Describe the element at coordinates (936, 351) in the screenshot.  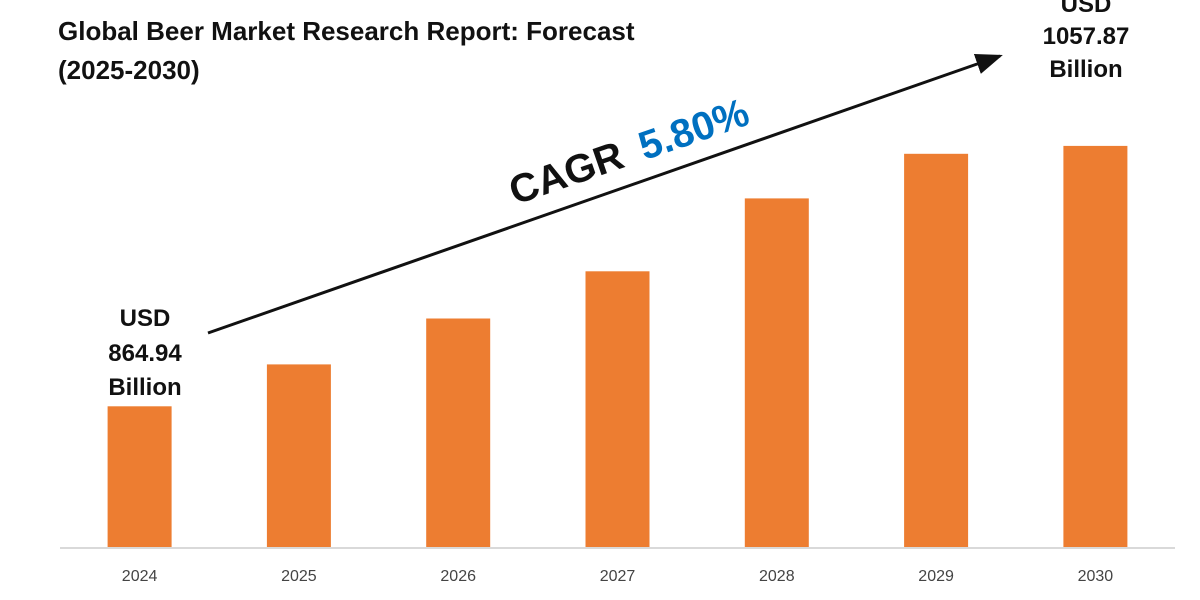
I see `bar-2029` at that location.